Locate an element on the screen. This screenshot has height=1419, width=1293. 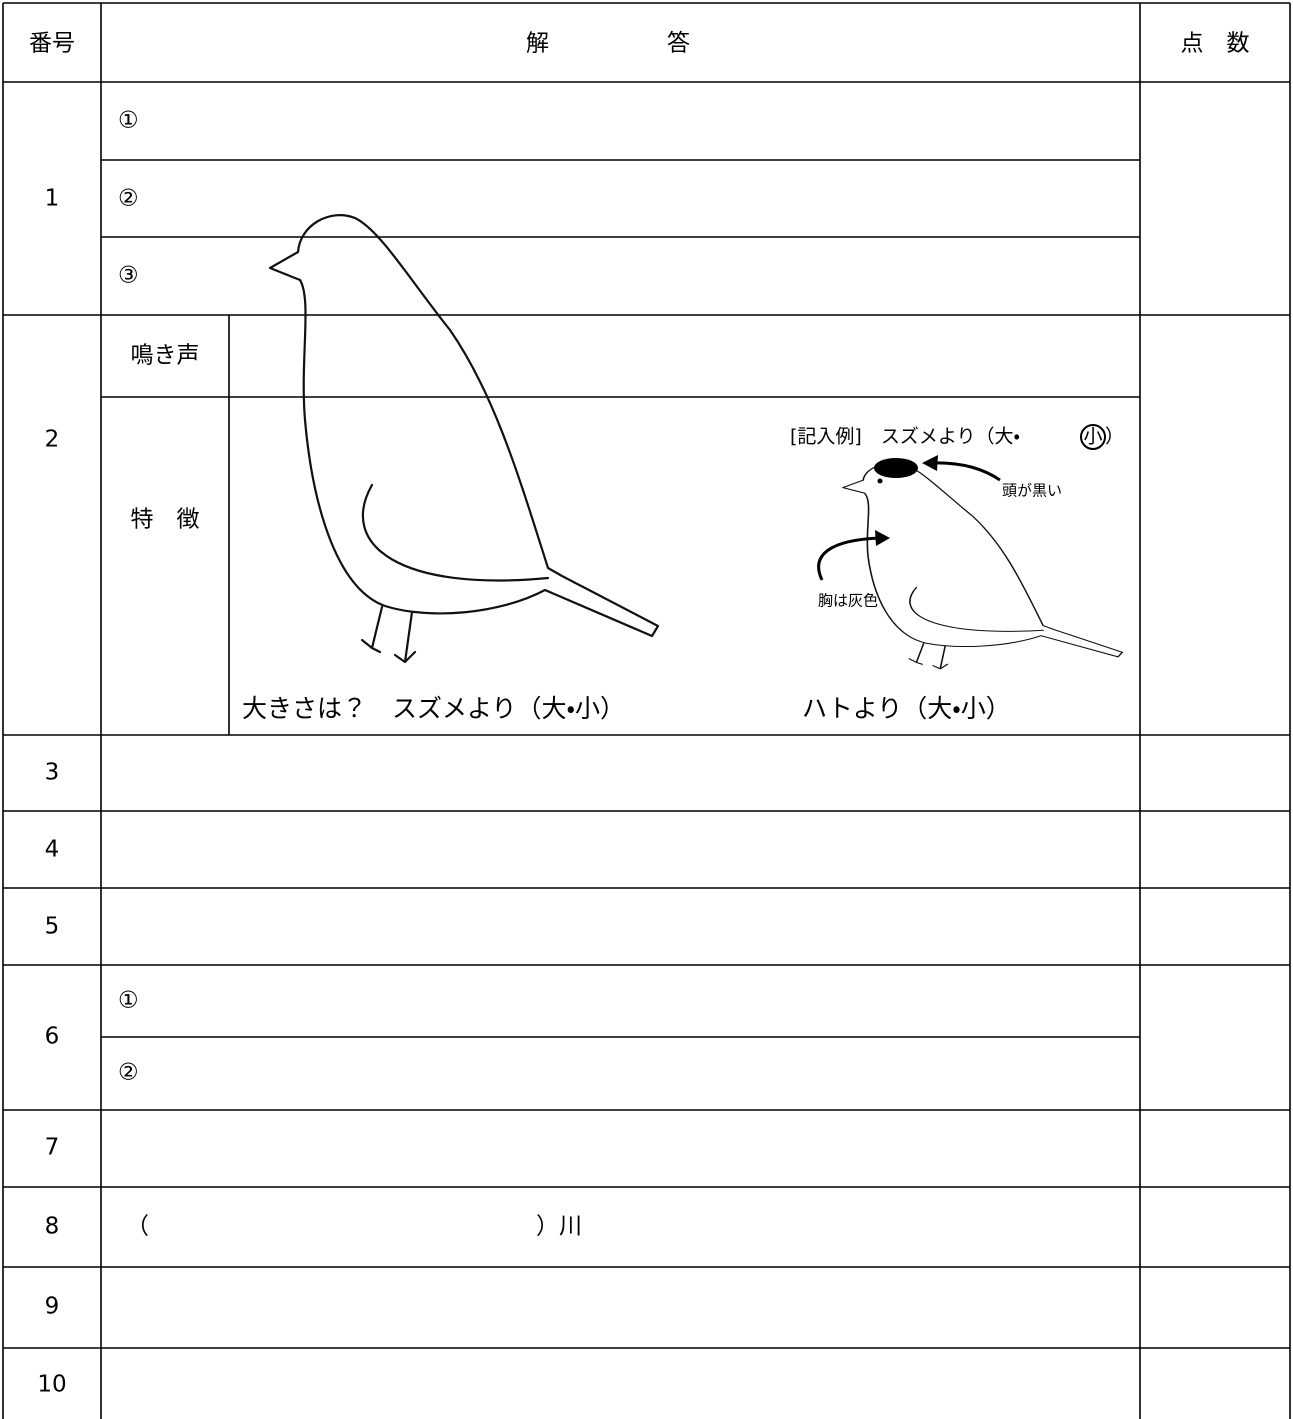
question-number: 8 is located at coordinates (52, 1227).